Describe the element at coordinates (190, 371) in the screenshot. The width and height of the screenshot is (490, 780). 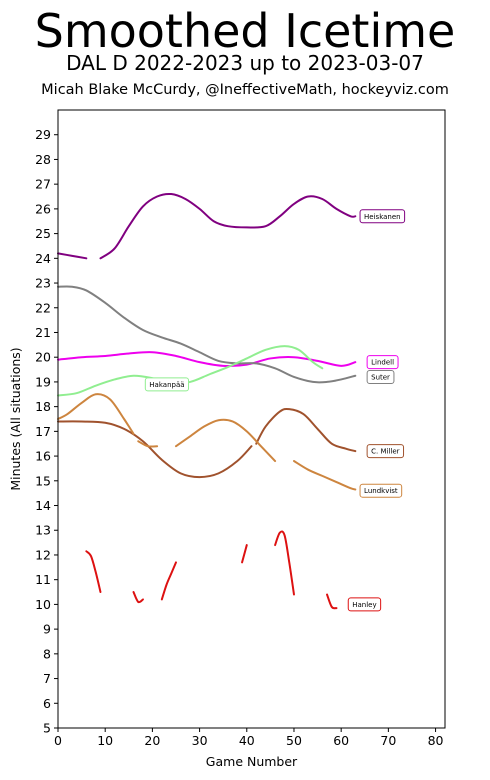
I see `series-line-hakanp` at that location.